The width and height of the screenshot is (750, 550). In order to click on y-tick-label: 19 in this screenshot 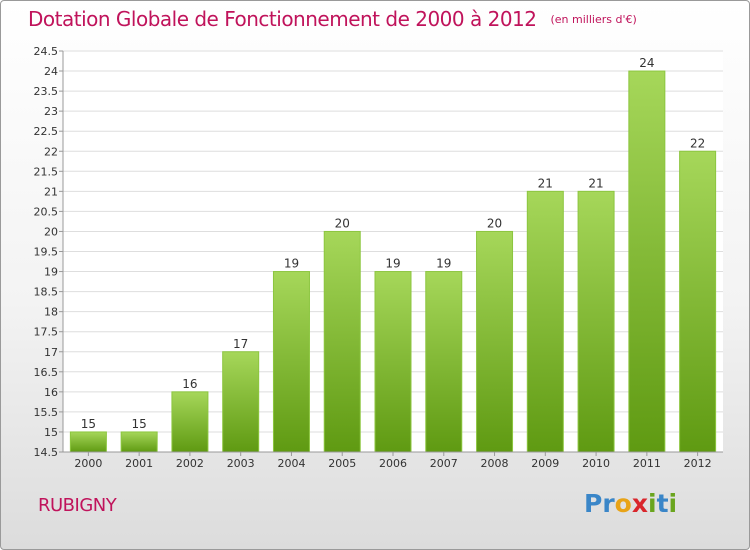, I will do `click(51, 272)`.